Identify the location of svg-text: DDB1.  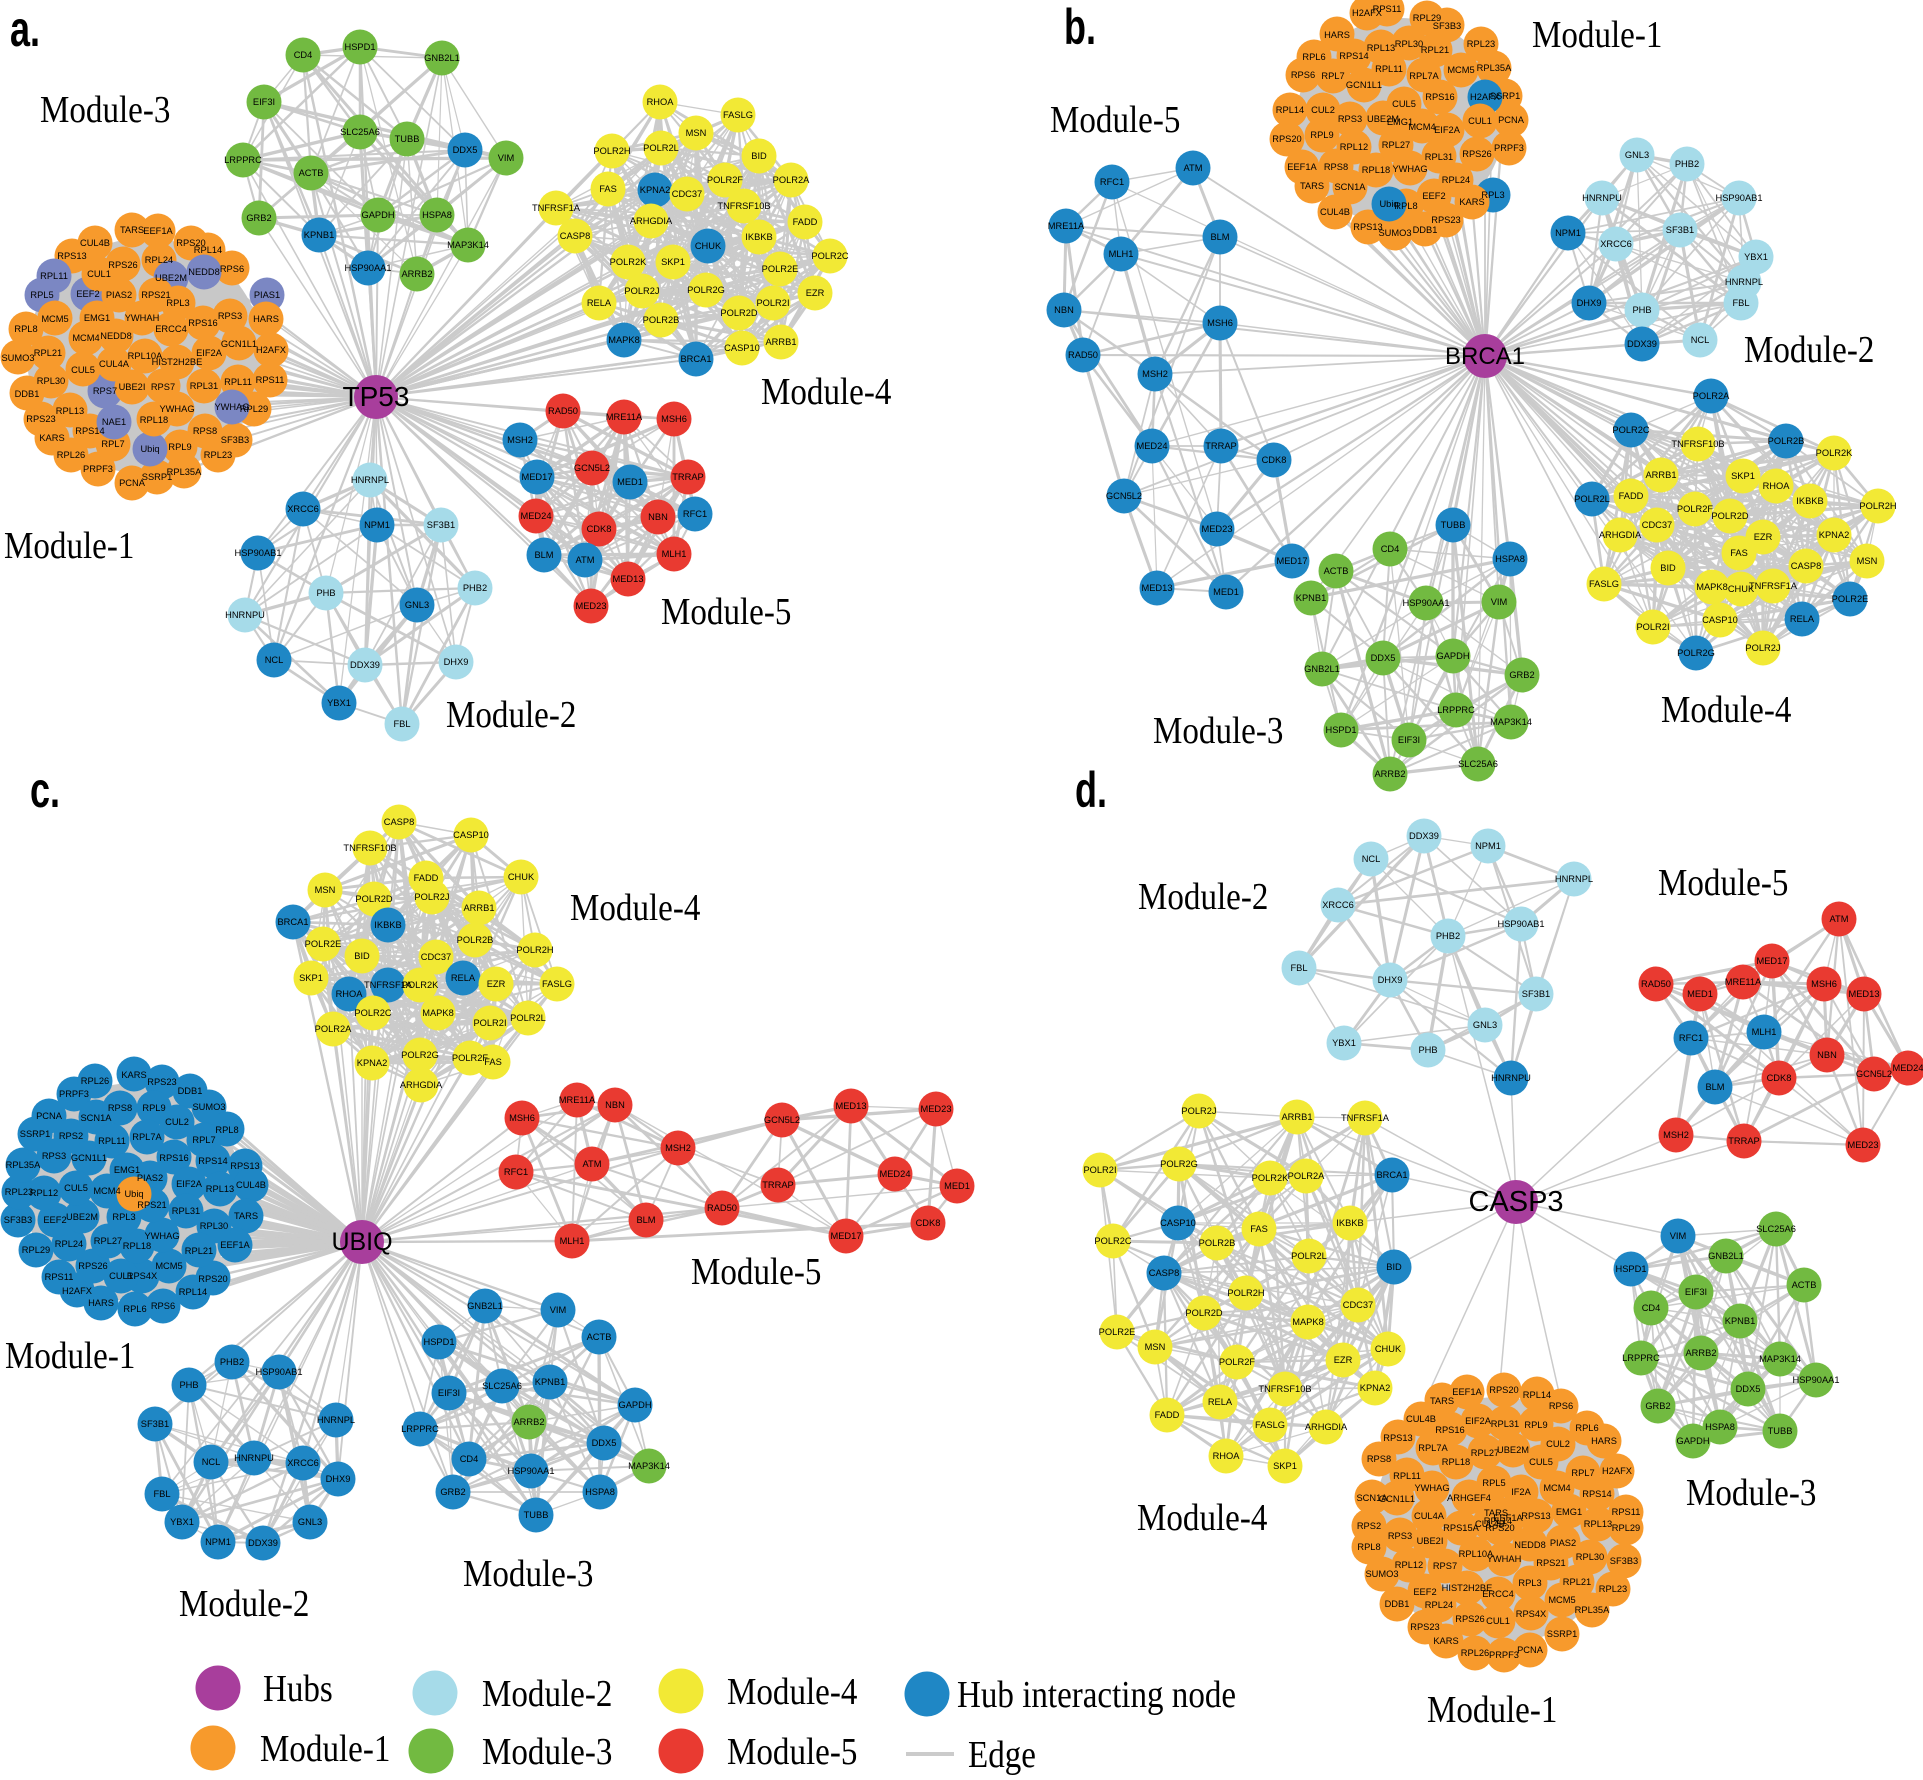
(190, 1091).